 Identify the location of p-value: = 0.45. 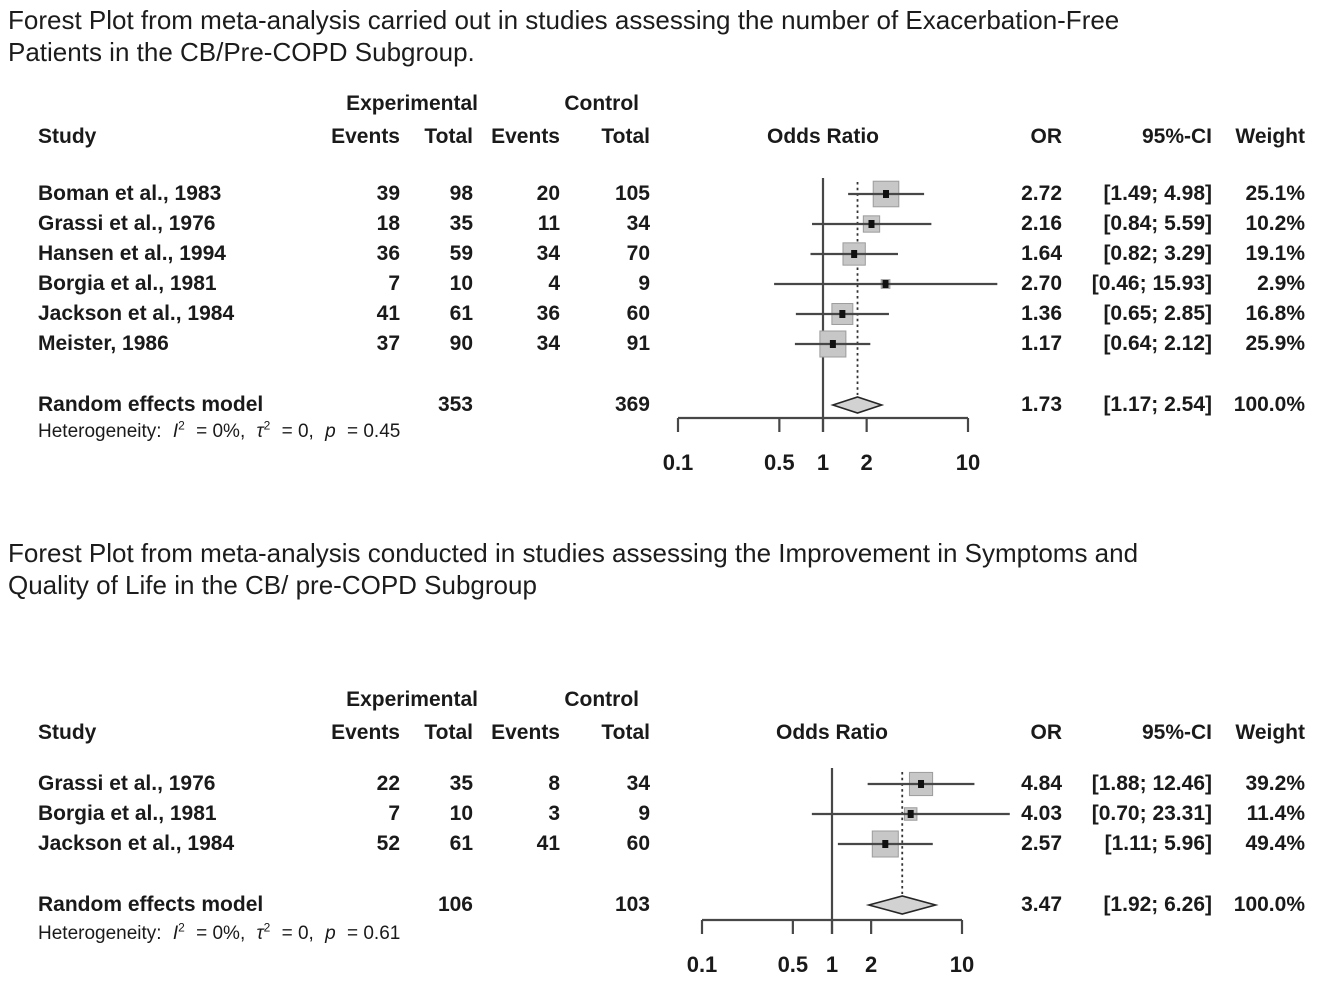
(373, 431).